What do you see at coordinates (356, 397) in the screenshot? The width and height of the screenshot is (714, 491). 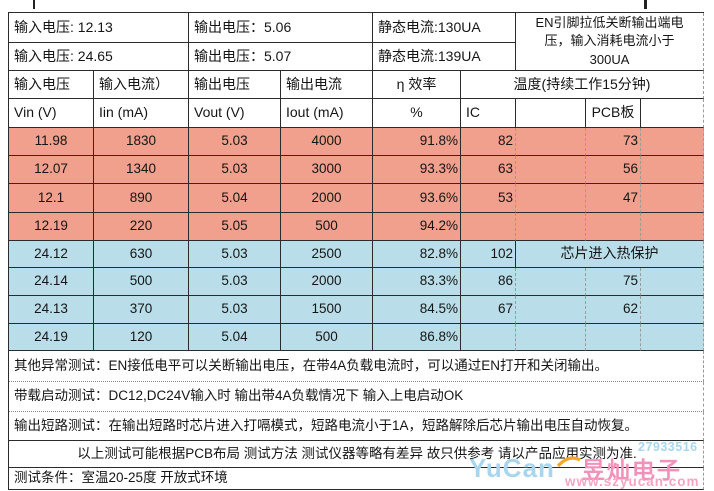 I see `note-load-startup-test: 带载启动测试：DC12,DC24V输入时 输出带4A负载情况下 输入上电启动OK` at bounding box center [356, 397].